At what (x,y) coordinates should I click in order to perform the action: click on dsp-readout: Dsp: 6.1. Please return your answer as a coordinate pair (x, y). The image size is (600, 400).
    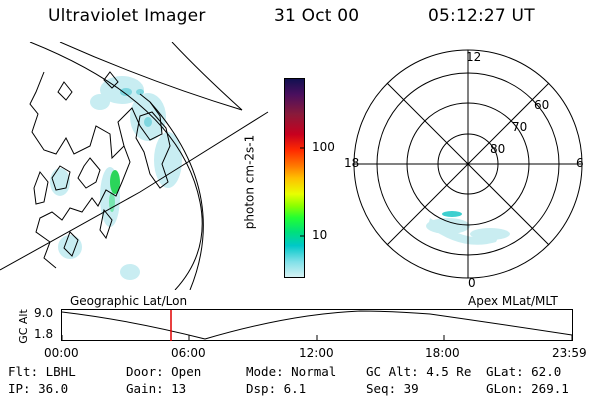
    Looking at the image, I should click on (276, 388).